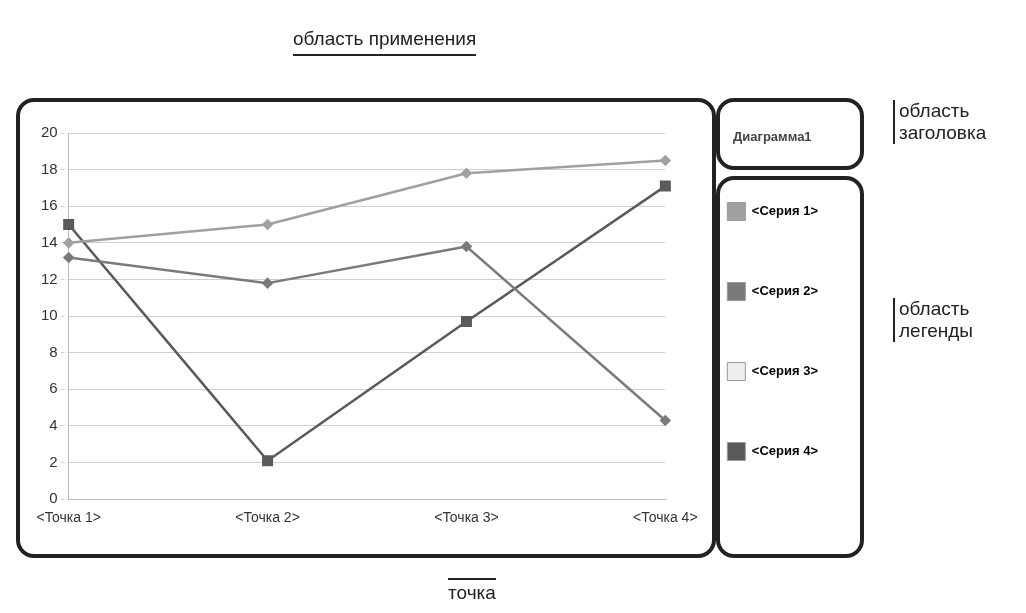  I want to click on x-tick-label: <Точка 1>, so click(68, 517).